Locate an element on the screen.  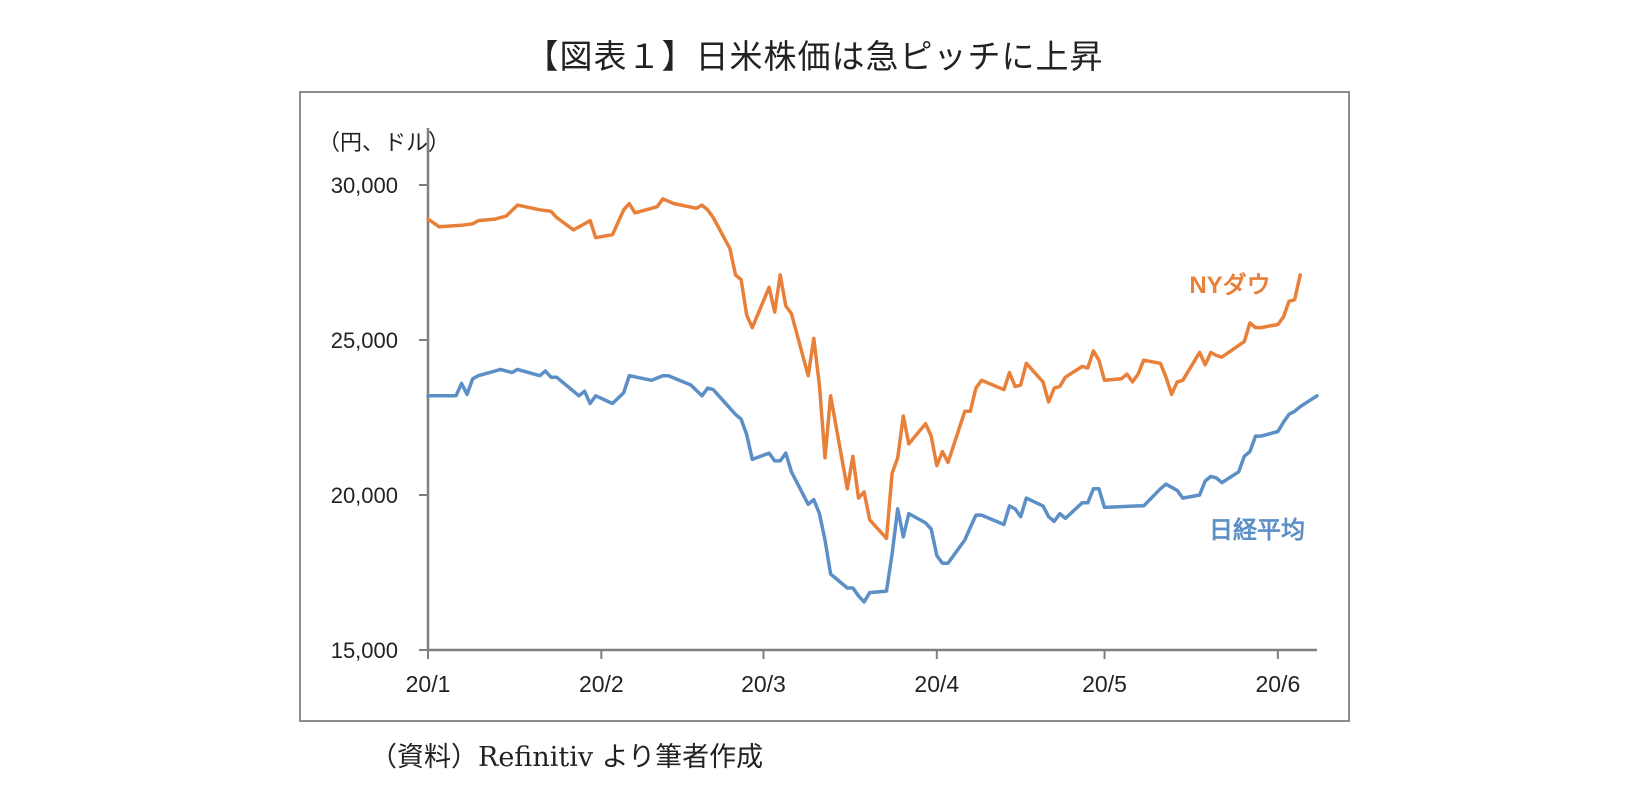
x-tick-label: 20/1 is located at coordinates (428, 684).